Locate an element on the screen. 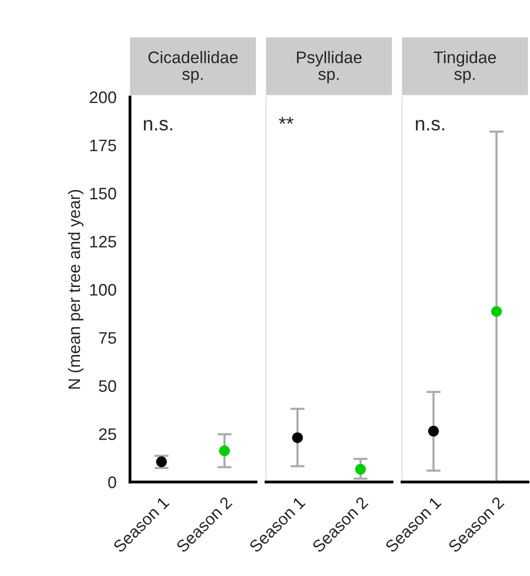 This screenshot has width=530, height=576. y-tick-label: 200 is located at coordinates (103, 97).